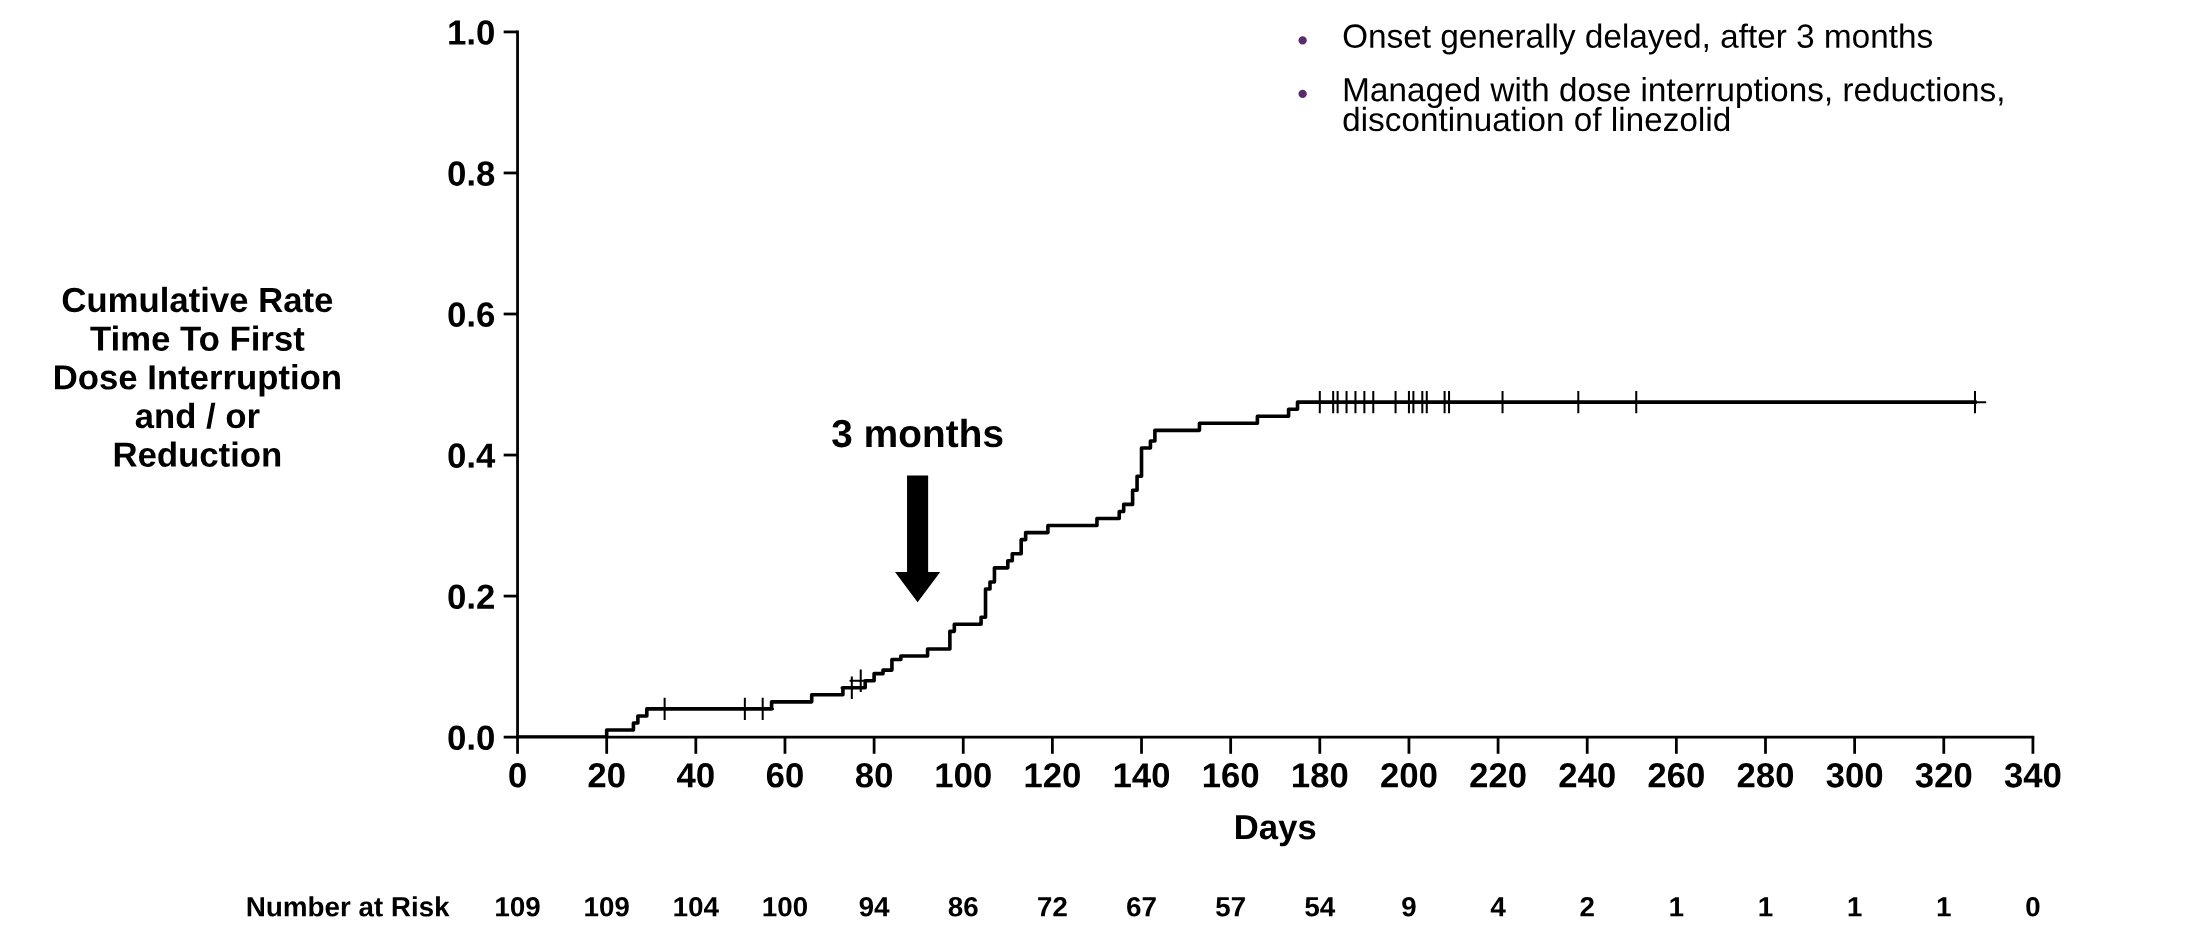 This screenshot has height=939, width=2193. Describe the element at coordinates (472, 455) in the screenshot. I see `y-tick-label: 0.4` at that location.